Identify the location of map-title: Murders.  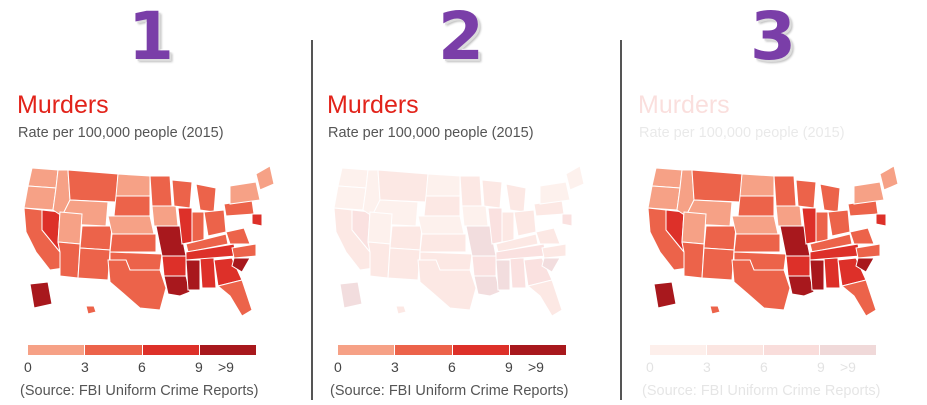
(373, 105).